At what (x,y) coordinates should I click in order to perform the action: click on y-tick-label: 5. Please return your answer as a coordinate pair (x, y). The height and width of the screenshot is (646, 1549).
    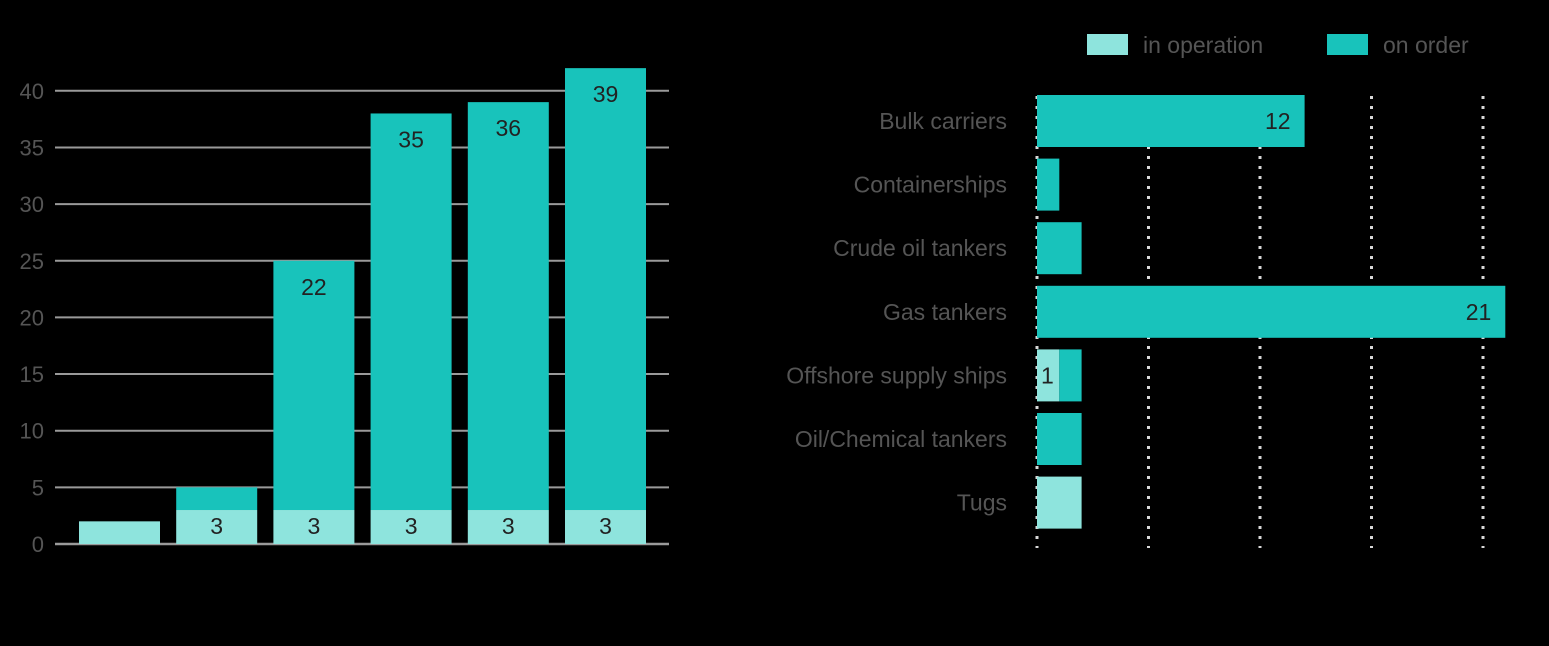
    Looking at the image, I should click on (38, 487).